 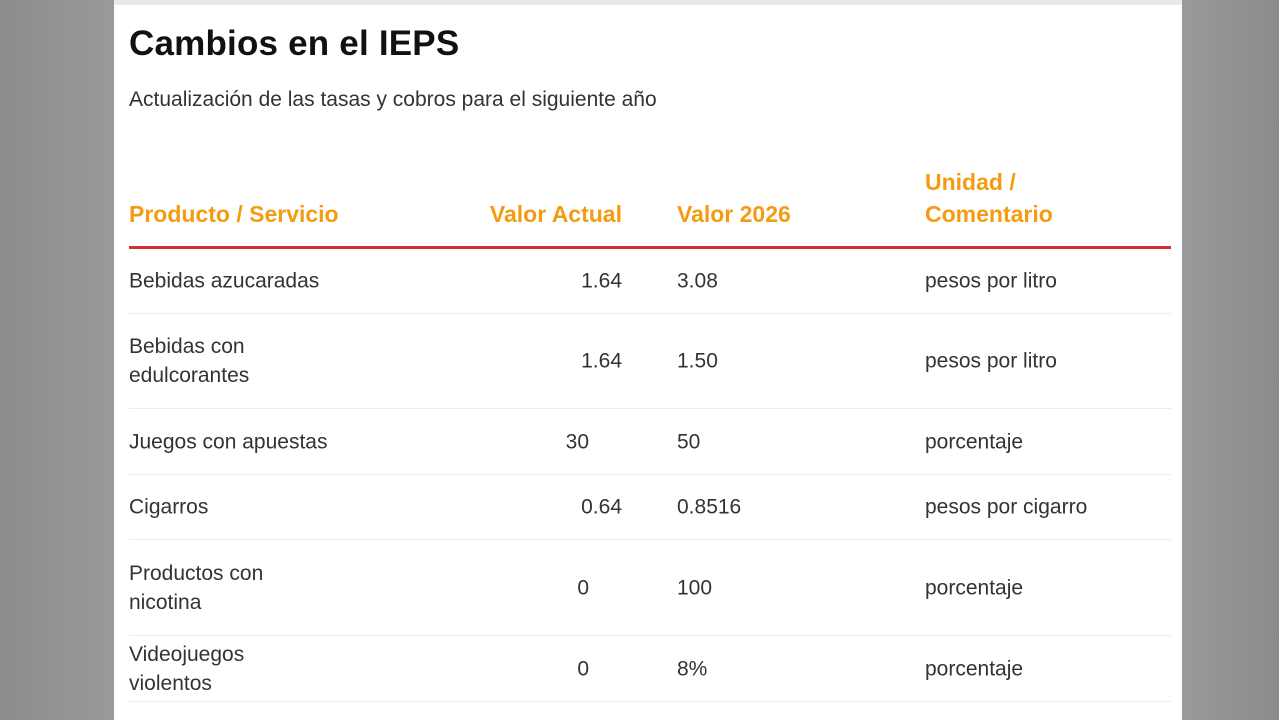 What do you see at coordinates (650, 442) in the screenshot?
I see `table-row: Juegos con apuestas 30 50 porcentaje` at bounding box center [650, 442].